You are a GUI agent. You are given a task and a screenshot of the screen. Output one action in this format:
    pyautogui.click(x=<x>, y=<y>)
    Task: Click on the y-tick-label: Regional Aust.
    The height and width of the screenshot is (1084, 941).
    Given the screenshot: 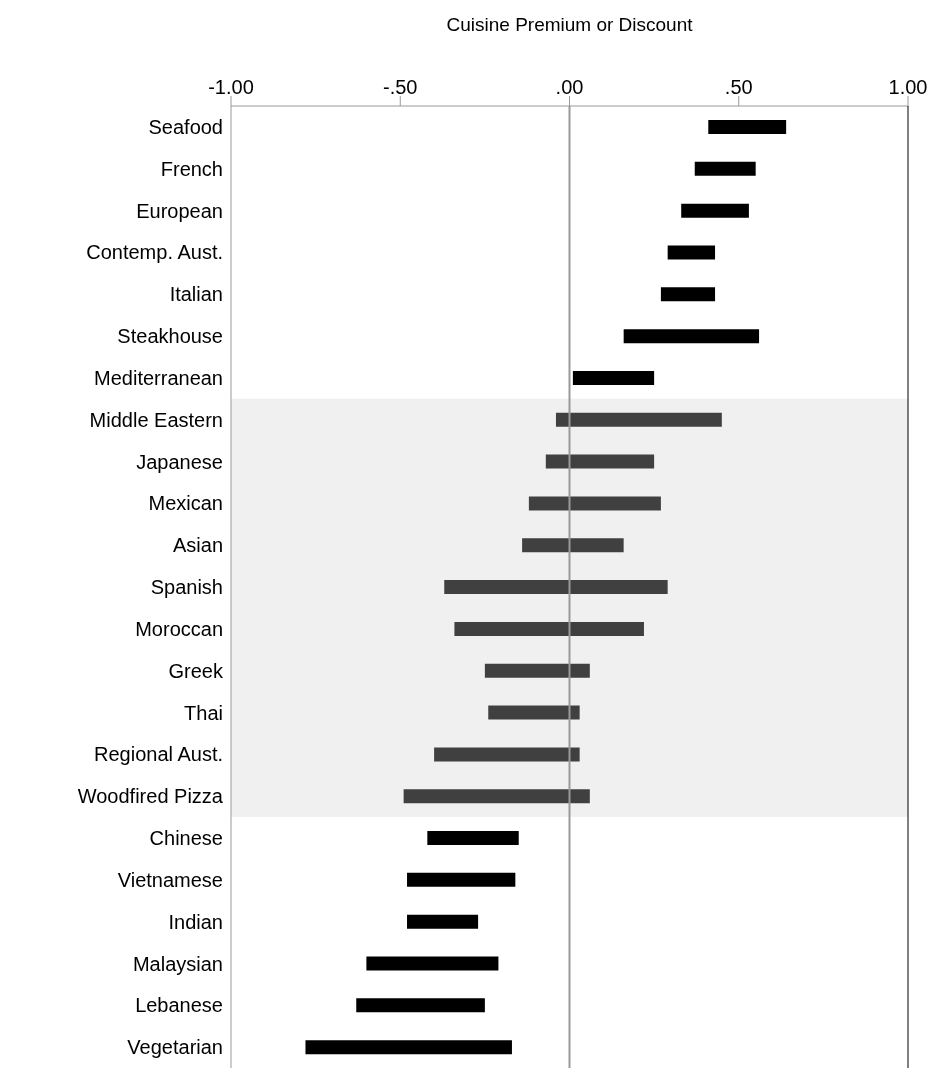 What is the action you would take?
    pyautogui.click(x=158, y=754)
    